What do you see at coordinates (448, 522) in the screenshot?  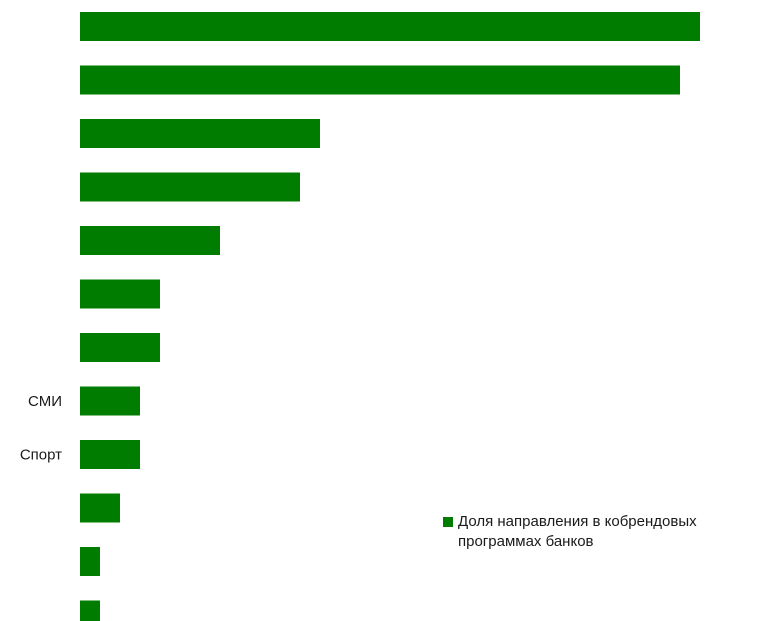 I see `legend-swatch` at bounding box center [448, 522].